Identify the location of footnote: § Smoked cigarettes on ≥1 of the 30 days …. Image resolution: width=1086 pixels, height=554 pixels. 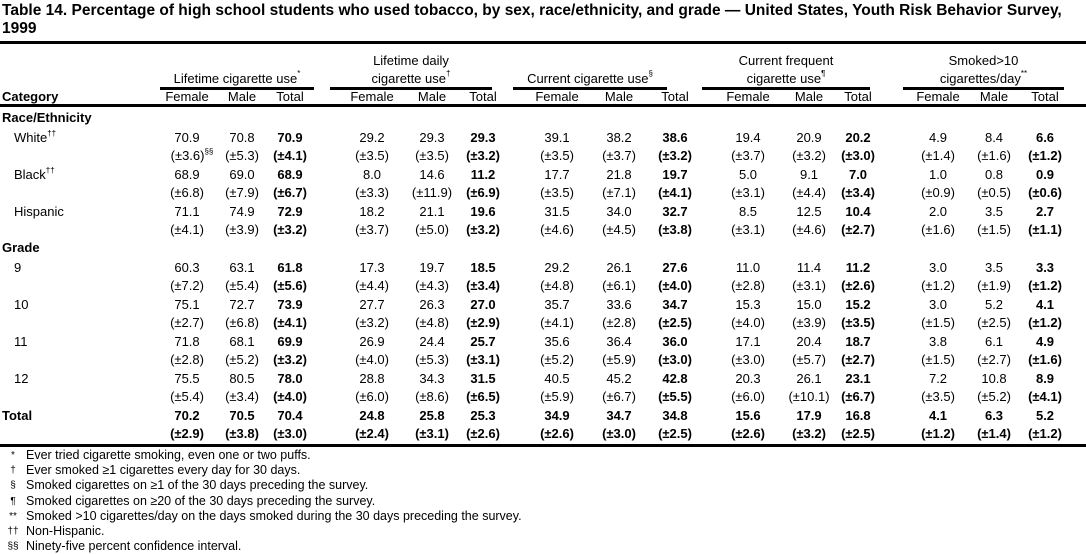
(184, 485).